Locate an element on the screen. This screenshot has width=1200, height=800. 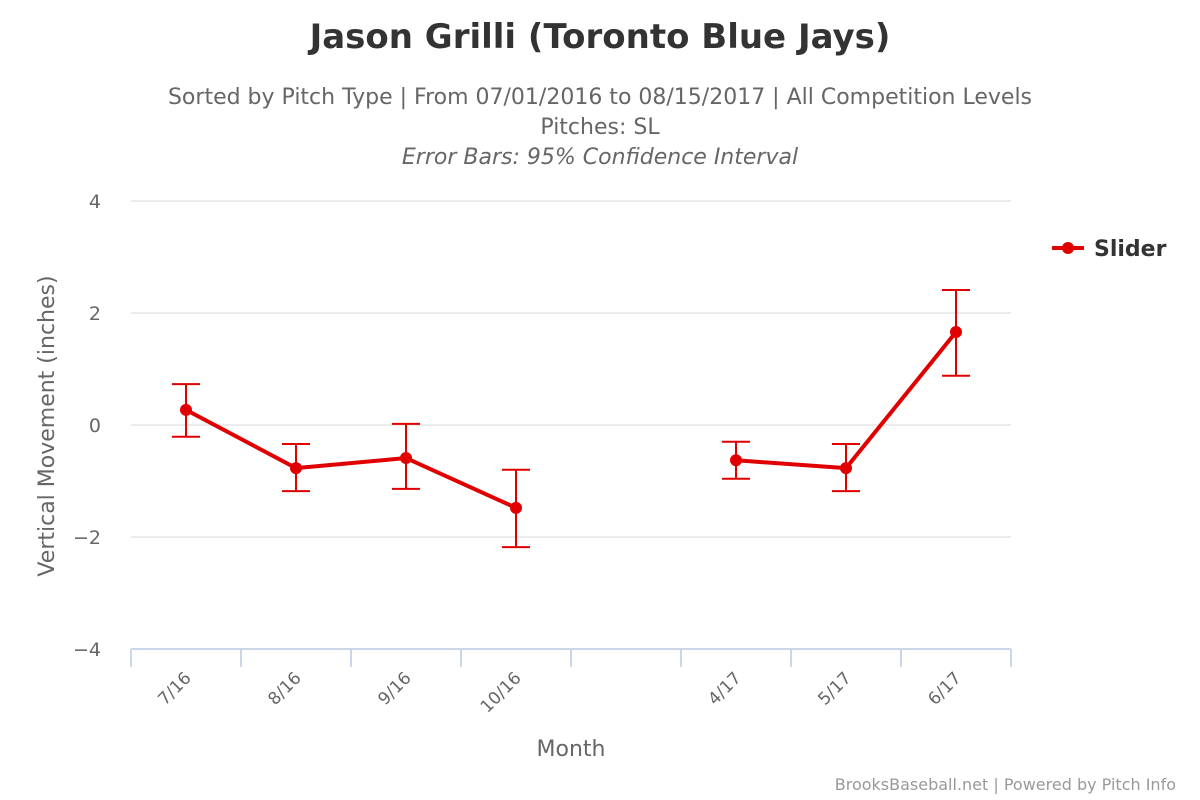
y-tick-label: −4 is located at coordinates (87, 650).